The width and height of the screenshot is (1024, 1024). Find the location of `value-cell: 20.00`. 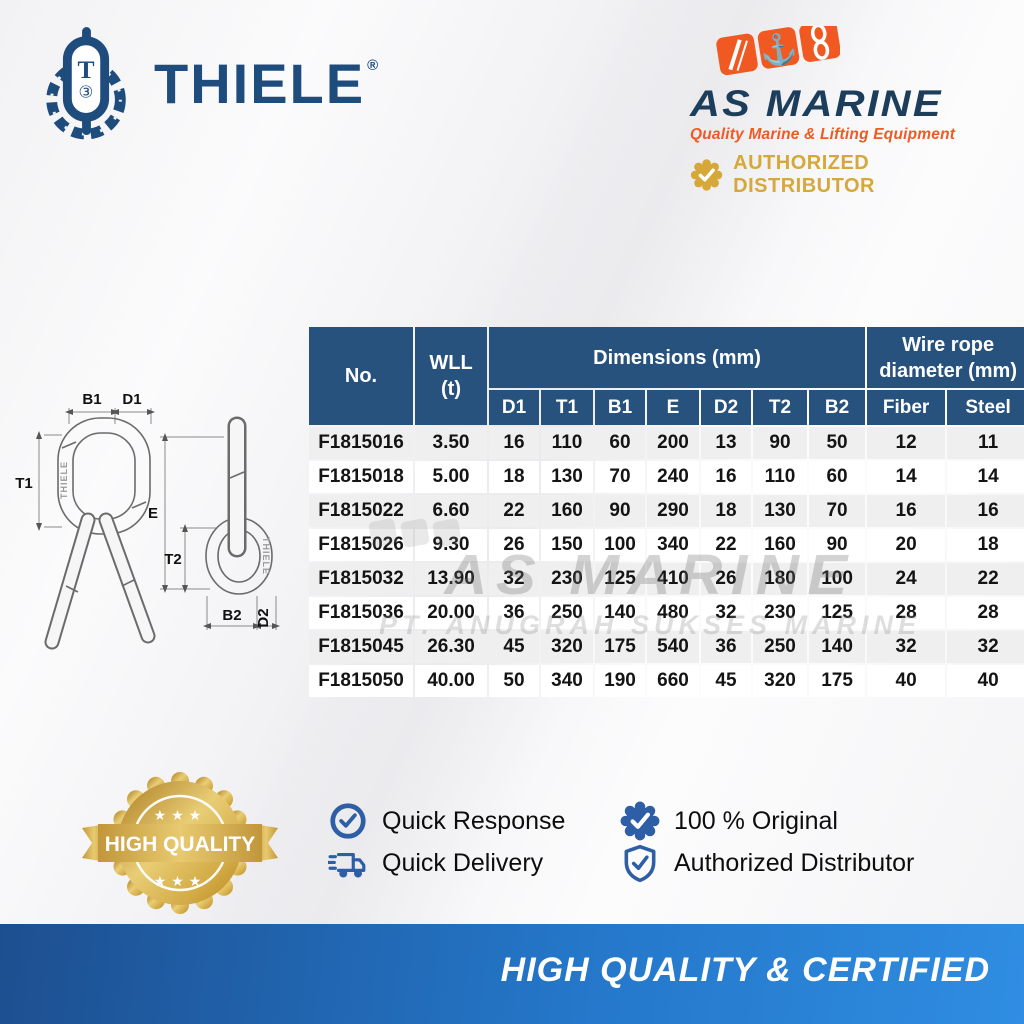

value-cell: 20.00 is located at coordinates (451, 613).